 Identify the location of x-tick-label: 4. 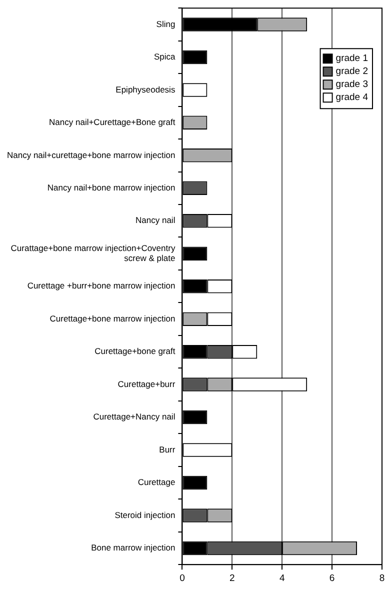
(282, 578).